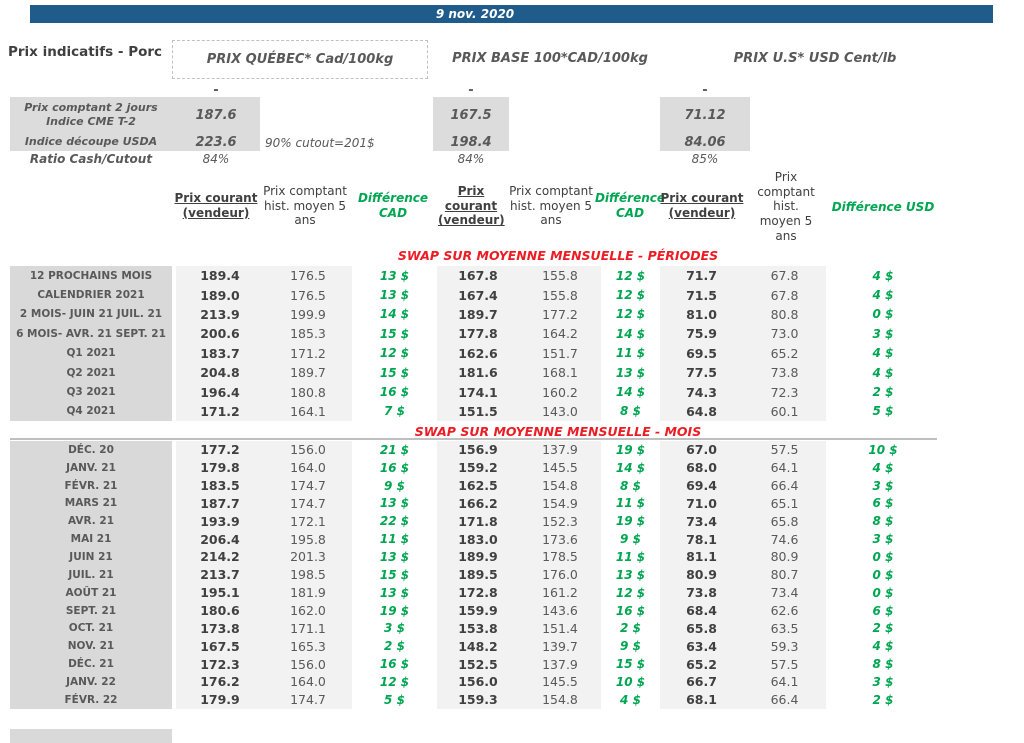  Describe the element at coordinates (91, 574) in the screenshot. I see `row-label: JUIL. 21` at that location.